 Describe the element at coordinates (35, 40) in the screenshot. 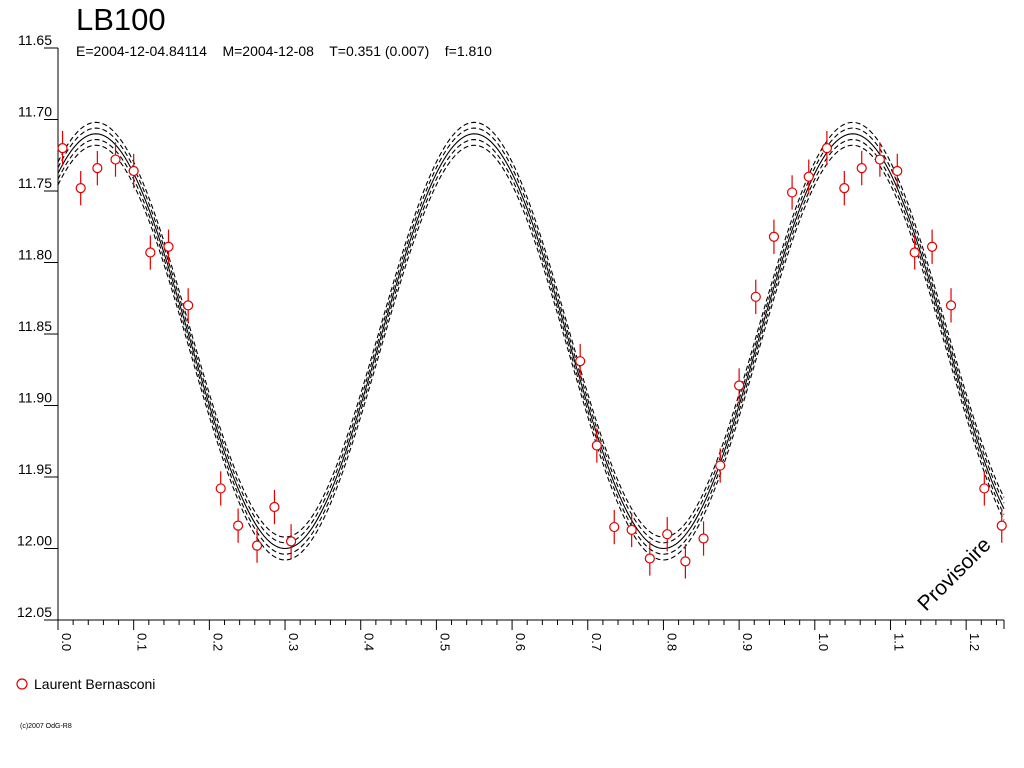

I see `y-tick-label: 11.65` at that location.